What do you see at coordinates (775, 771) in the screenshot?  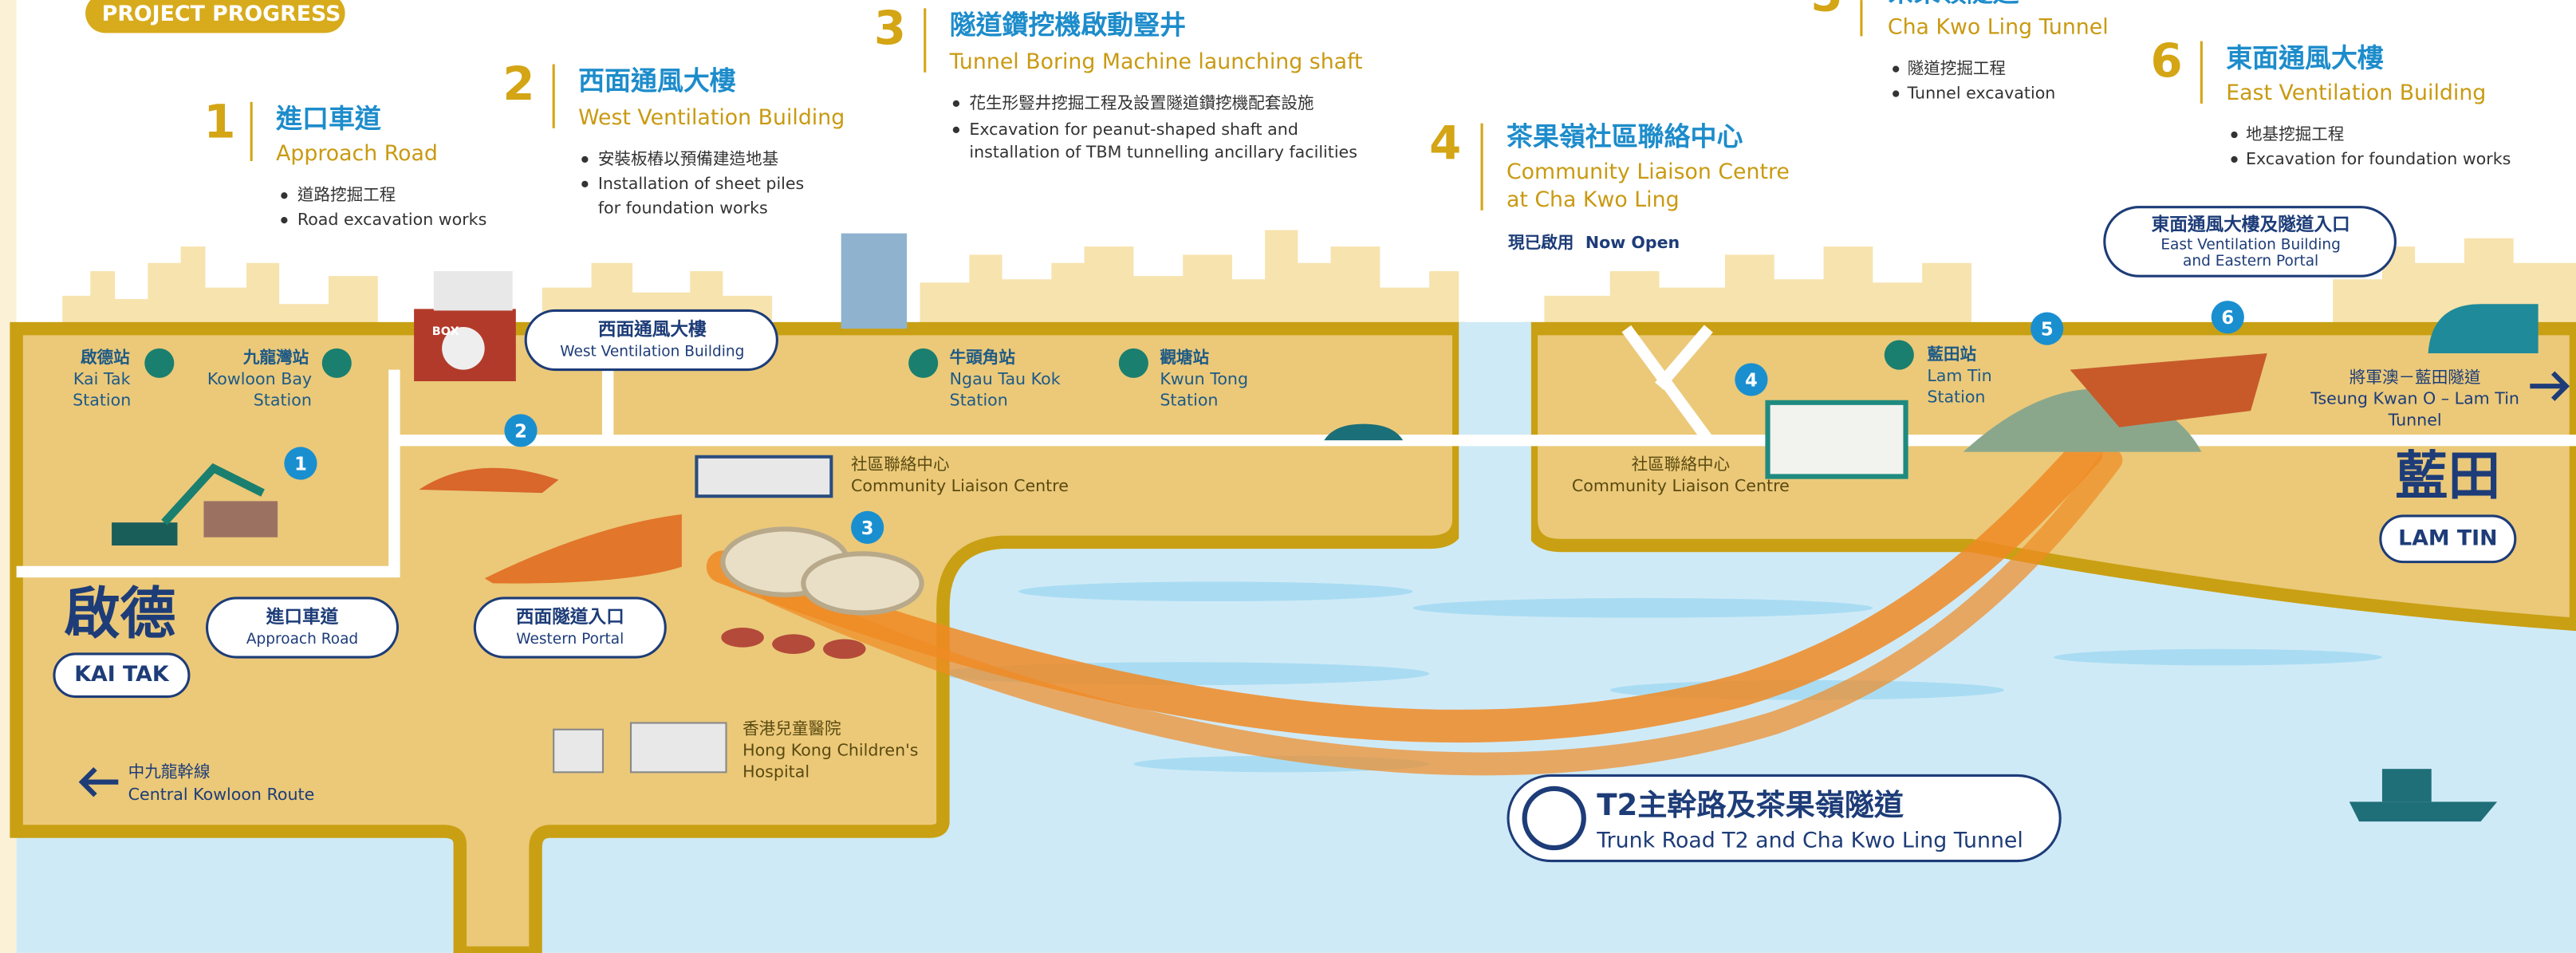 I see `place-en: Hospital` at bounding box center [775, 771].